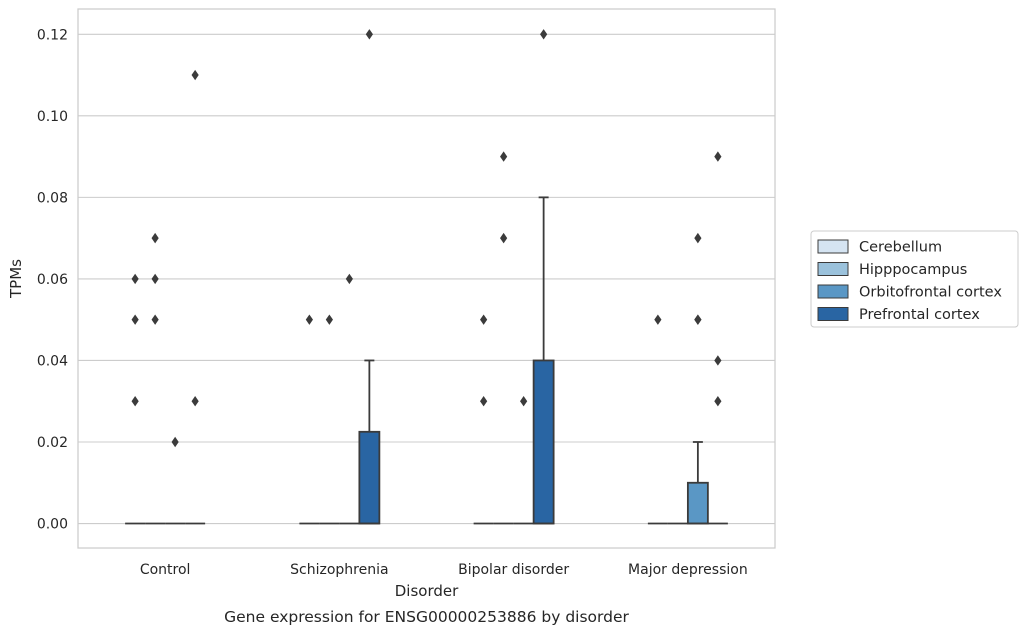 This screenshot has width=1028, height=634. I want to click on legend-label: Hipppocampus, so click(913, 270).